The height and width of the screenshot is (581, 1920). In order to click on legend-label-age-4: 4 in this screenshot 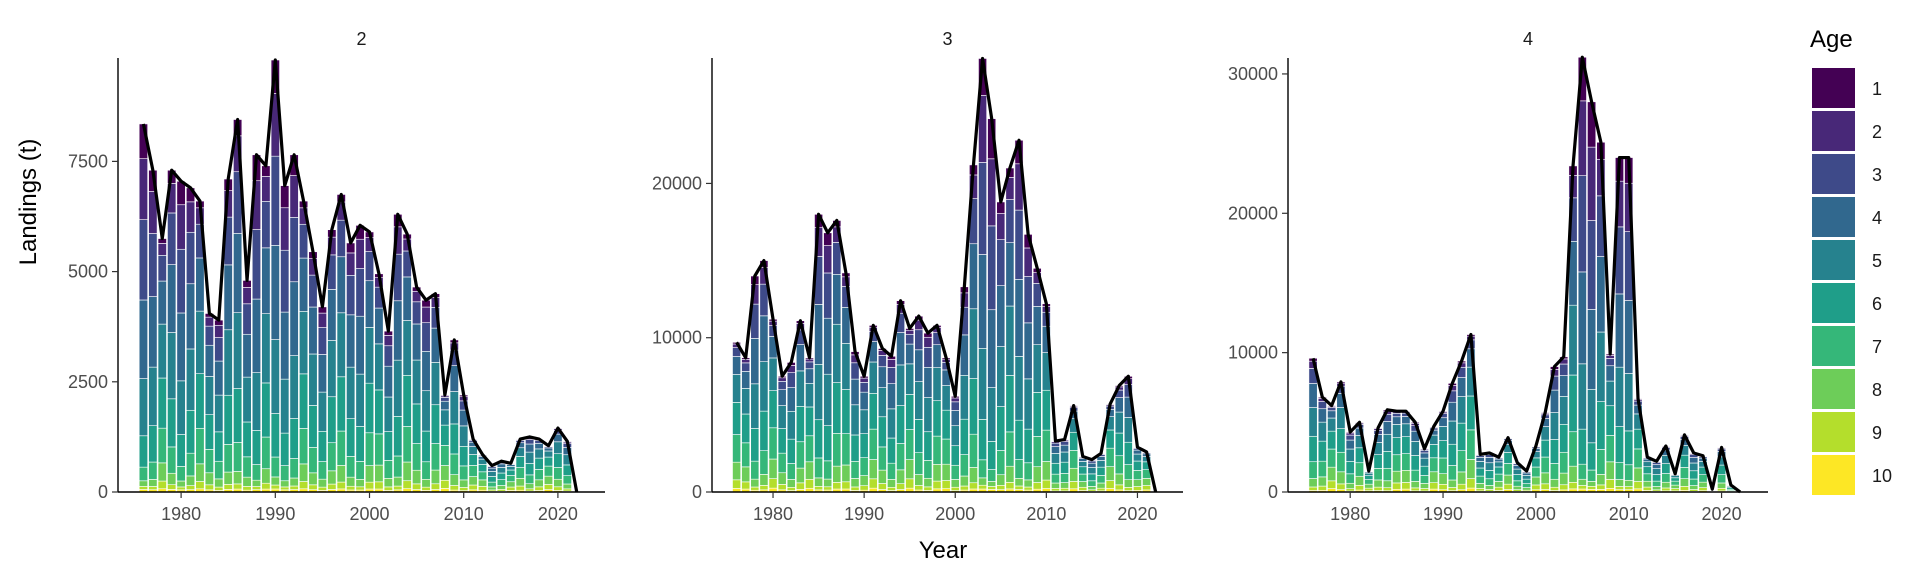, I will do `click(1877, 218)`.